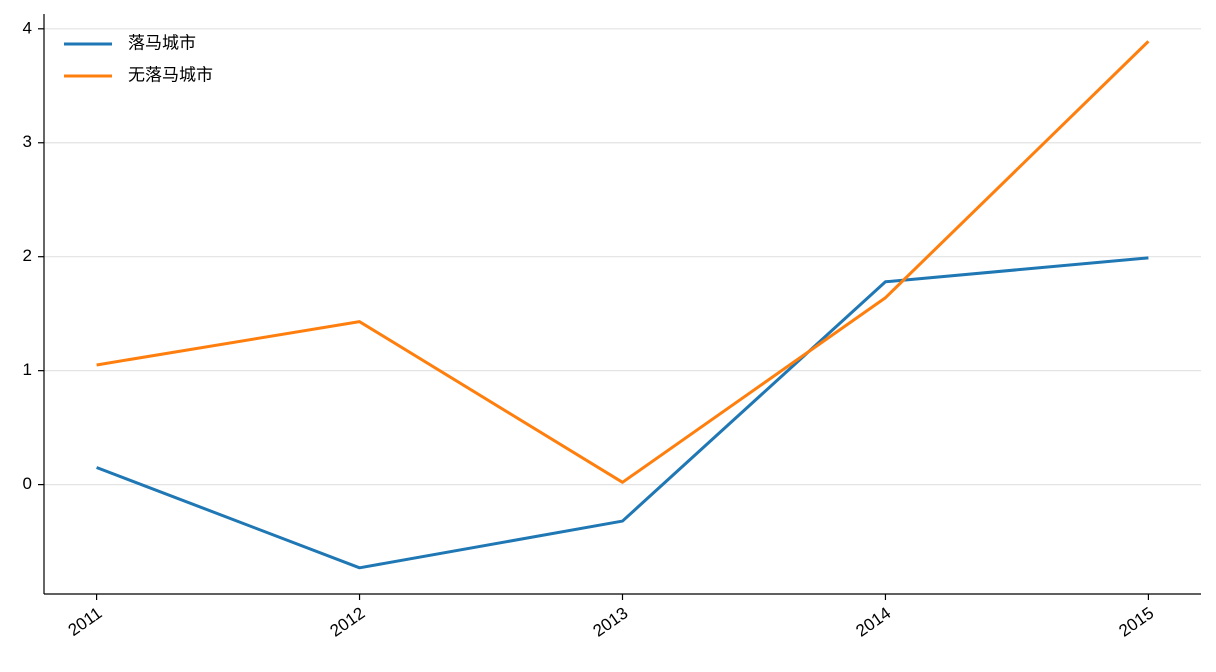  Describe the element at coordinates (27, 483) in the screenshot. I see `y-tick-label: 0` at that location.